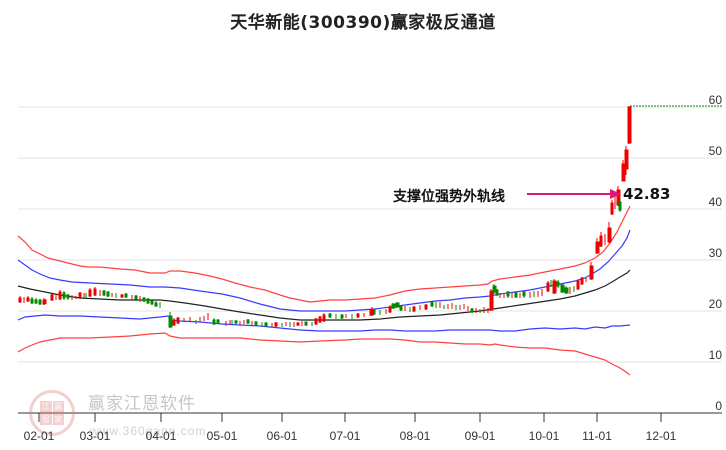  Describe the element at coordinates (715, 355) in the screenshot. I see `y-tick-10: 10` at that location.